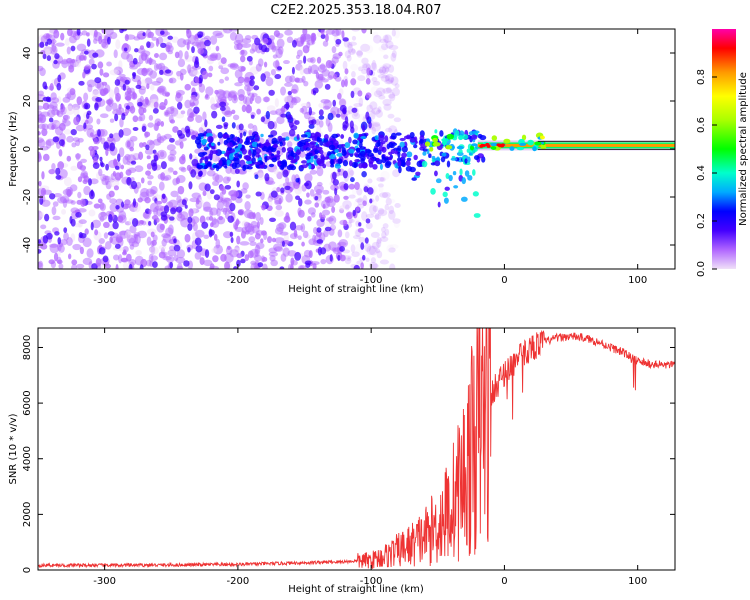 The width and height of the screenshot is (750, 600). What do you see at coordinates (576, 145) in the screenshot?
I see `carrier-line-inner` at bounding box center [576, 145].